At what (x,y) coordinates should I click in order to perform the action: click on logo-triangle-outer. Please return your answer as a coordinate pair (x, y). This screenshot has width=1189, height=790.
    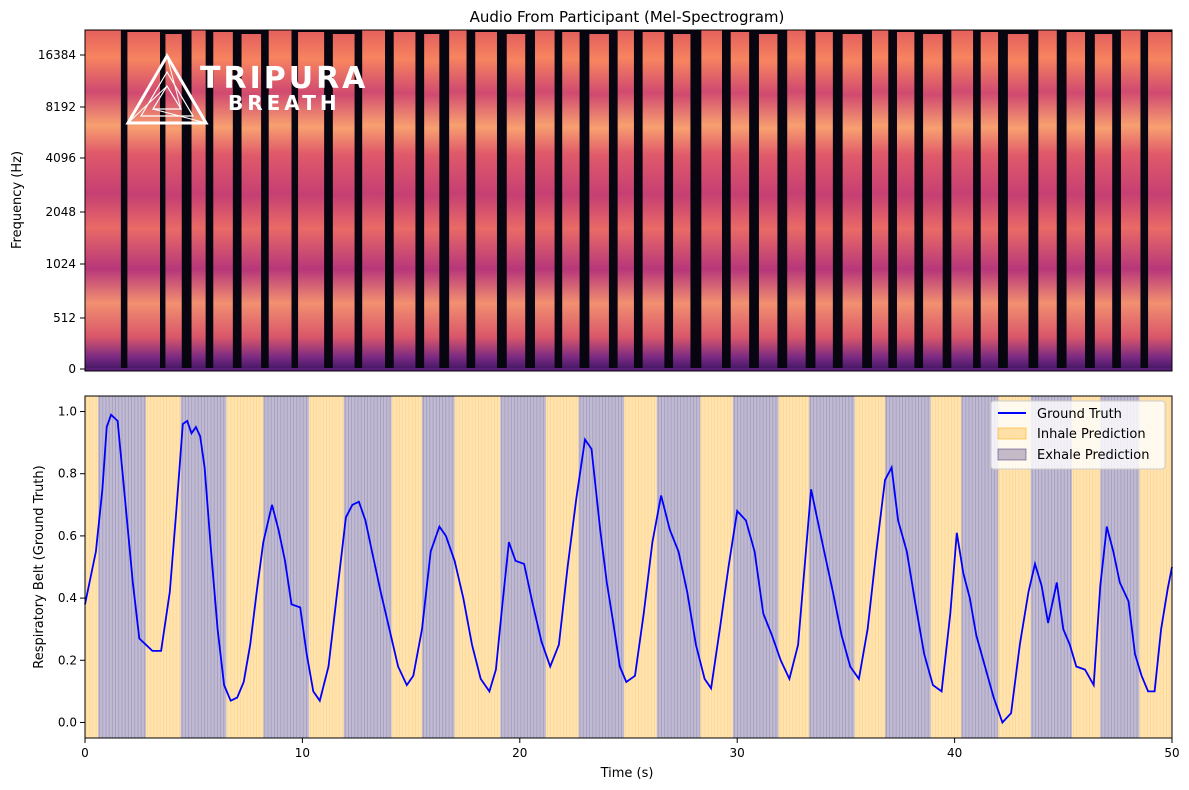
    Looking at the image, I should click on (167, 89).